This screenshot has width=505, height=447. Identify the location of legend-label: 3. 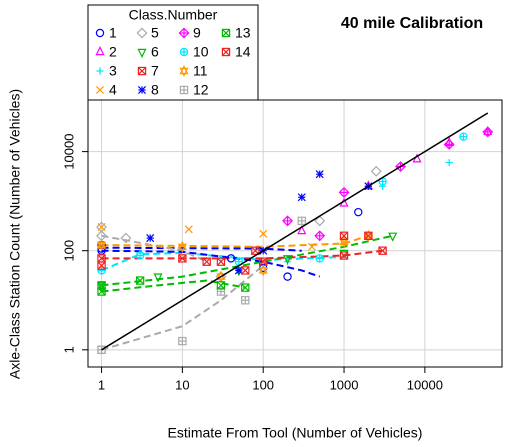
(113, 71).